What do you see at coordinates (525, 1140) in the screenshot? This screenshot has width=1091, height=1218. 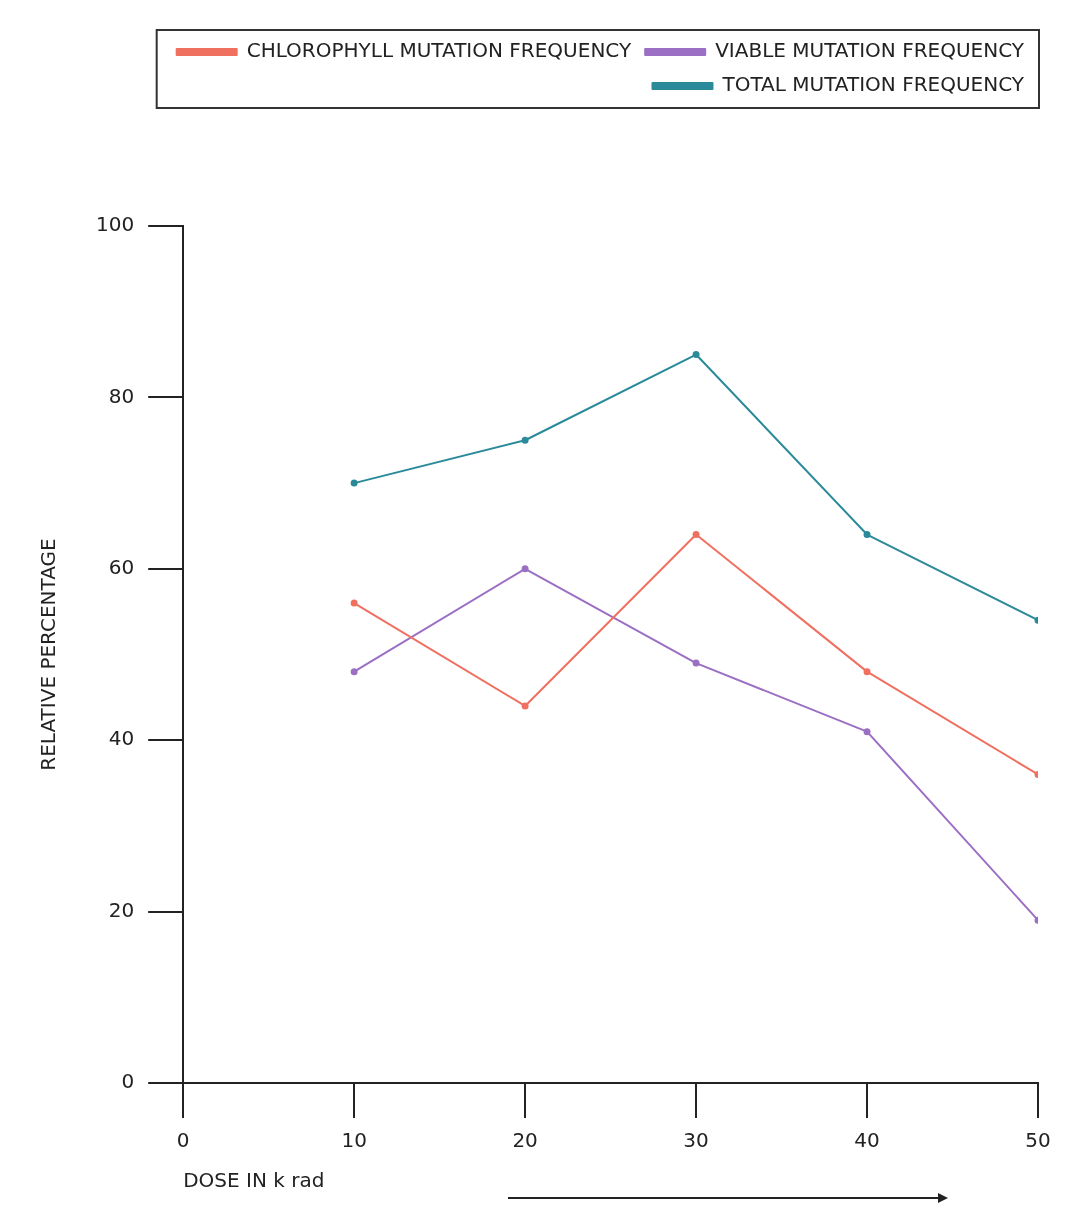 I see `x-tick-label: 20` at bounding box center [525, 1140].